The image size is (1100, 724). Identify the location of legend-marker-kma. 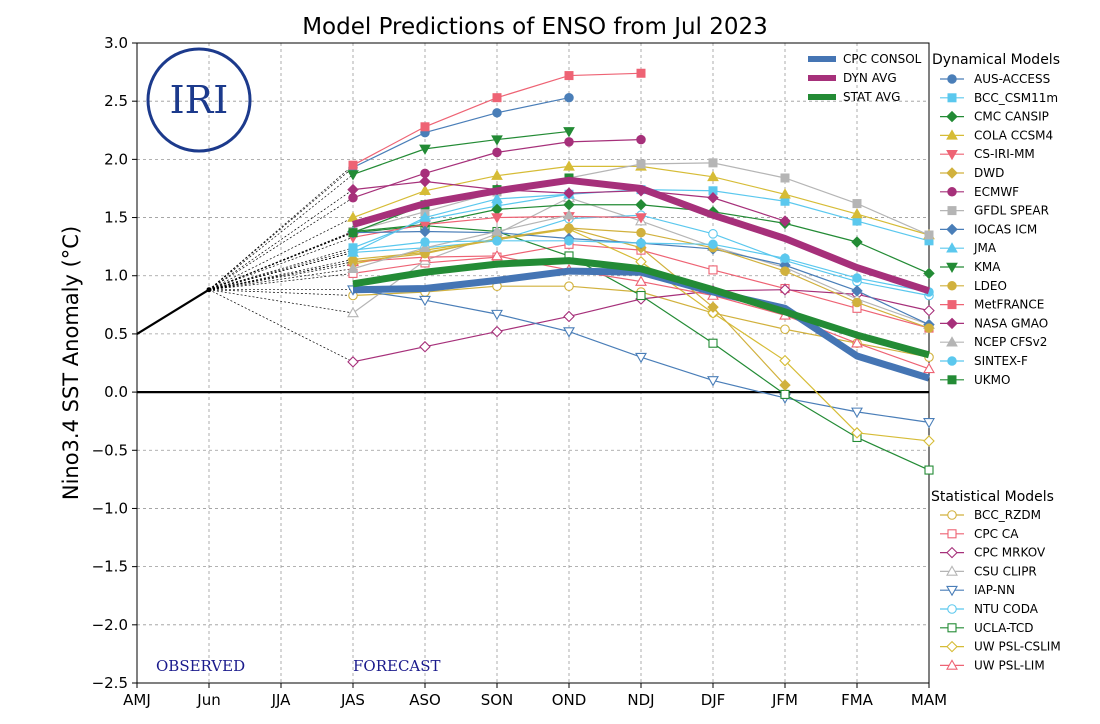
(952, 268).